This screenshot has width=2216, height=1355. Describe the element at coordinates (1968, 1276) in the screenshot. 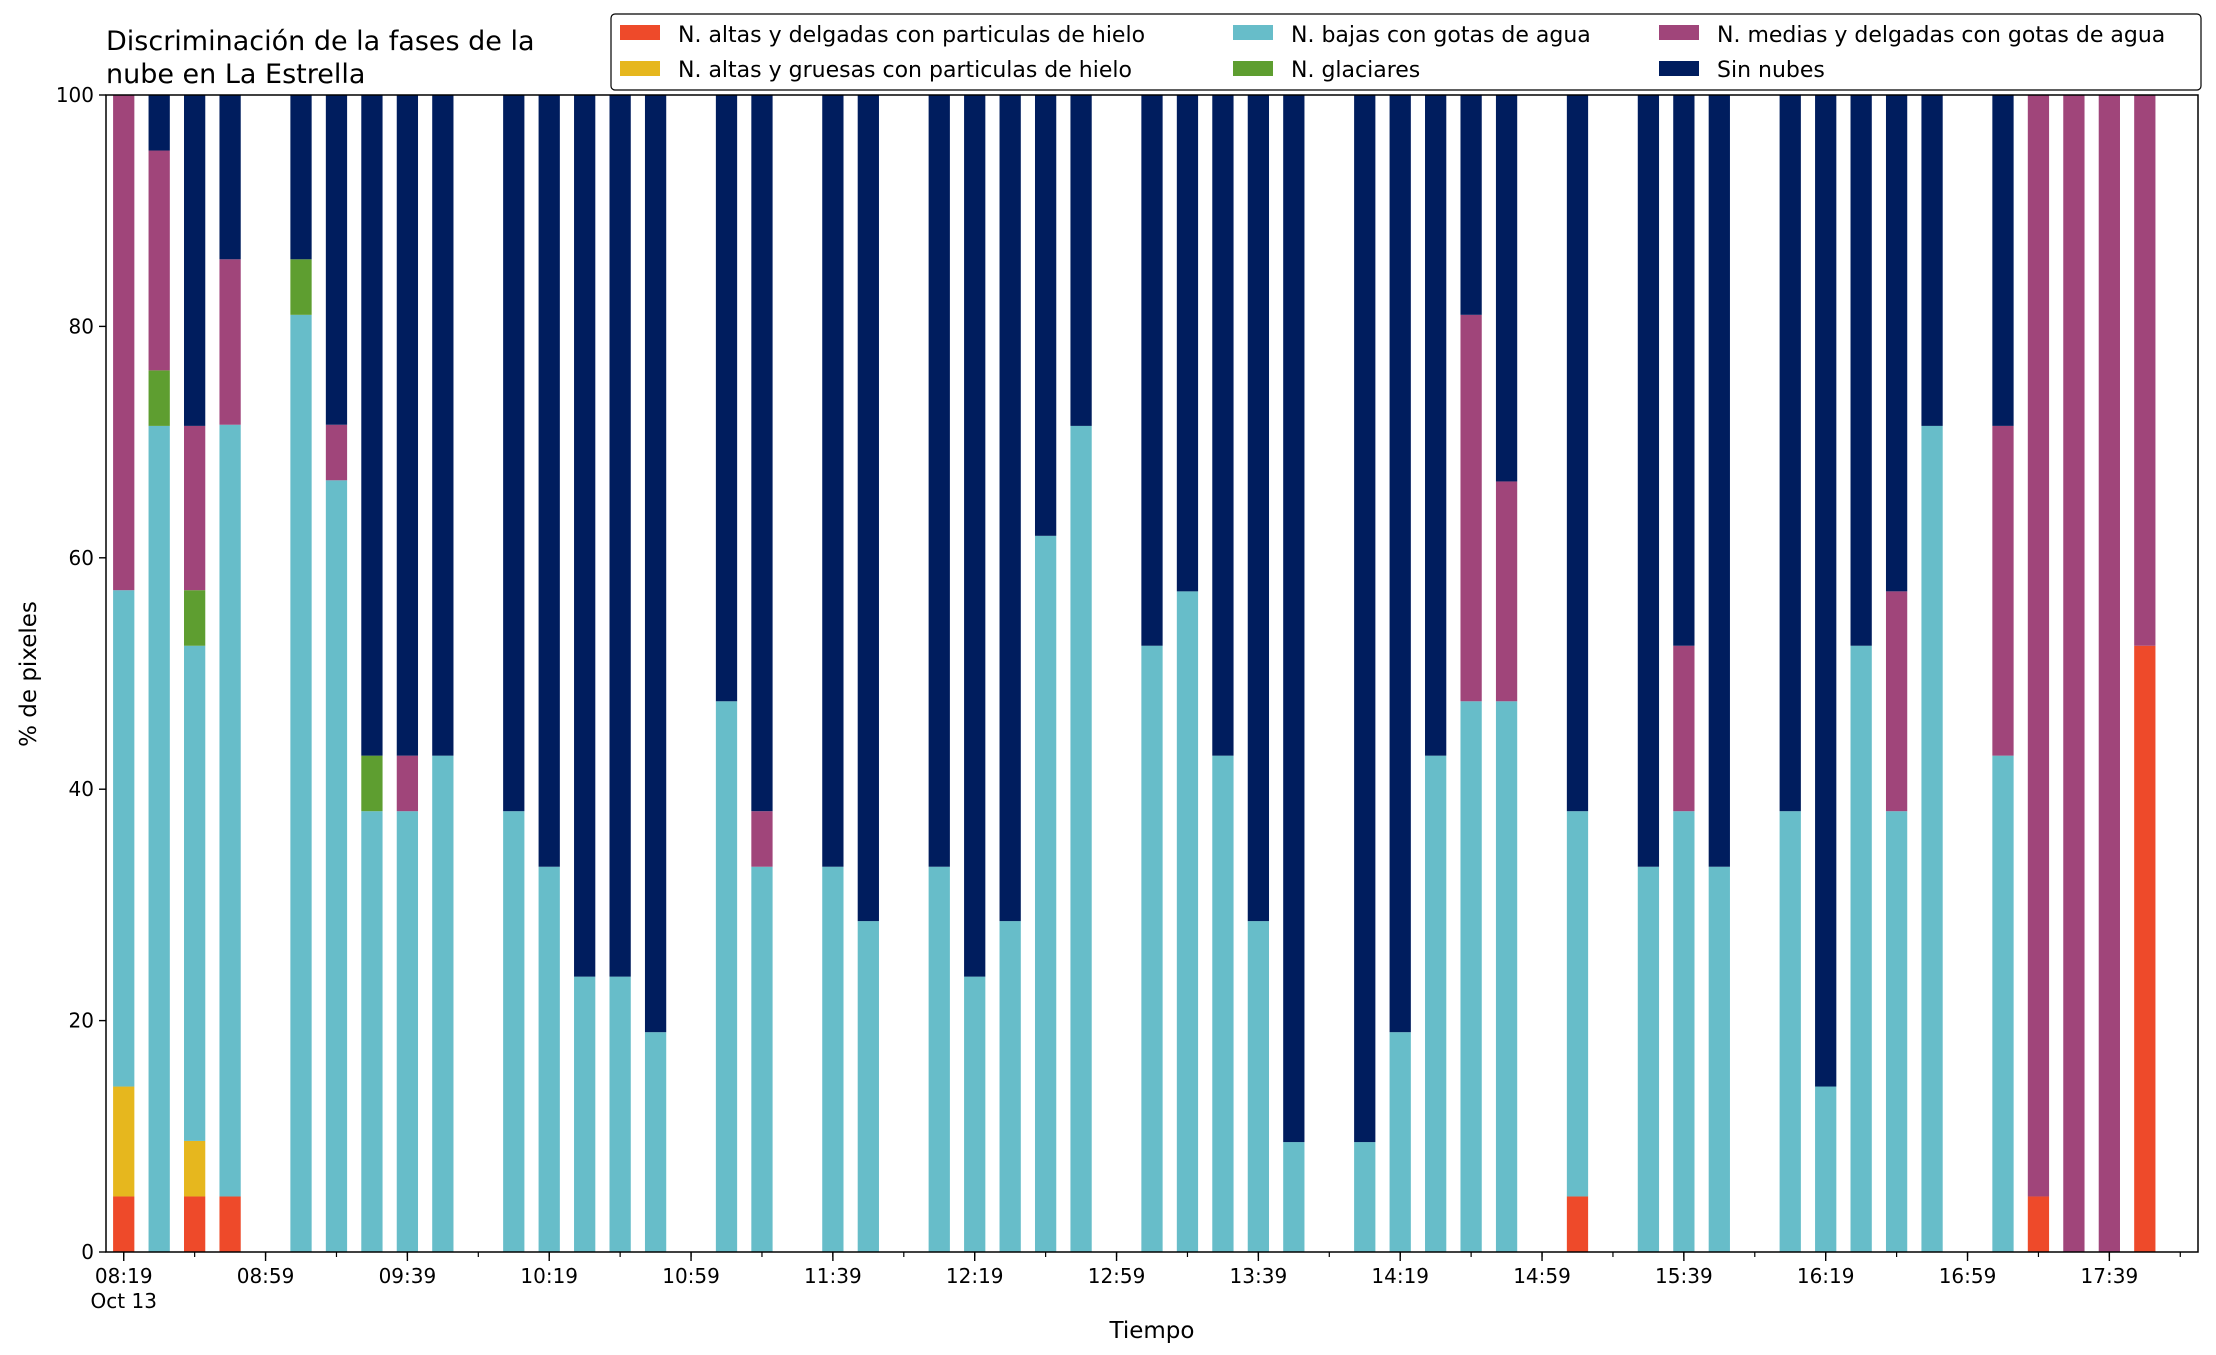

I see `x-tick-label: 16:59` at that location.